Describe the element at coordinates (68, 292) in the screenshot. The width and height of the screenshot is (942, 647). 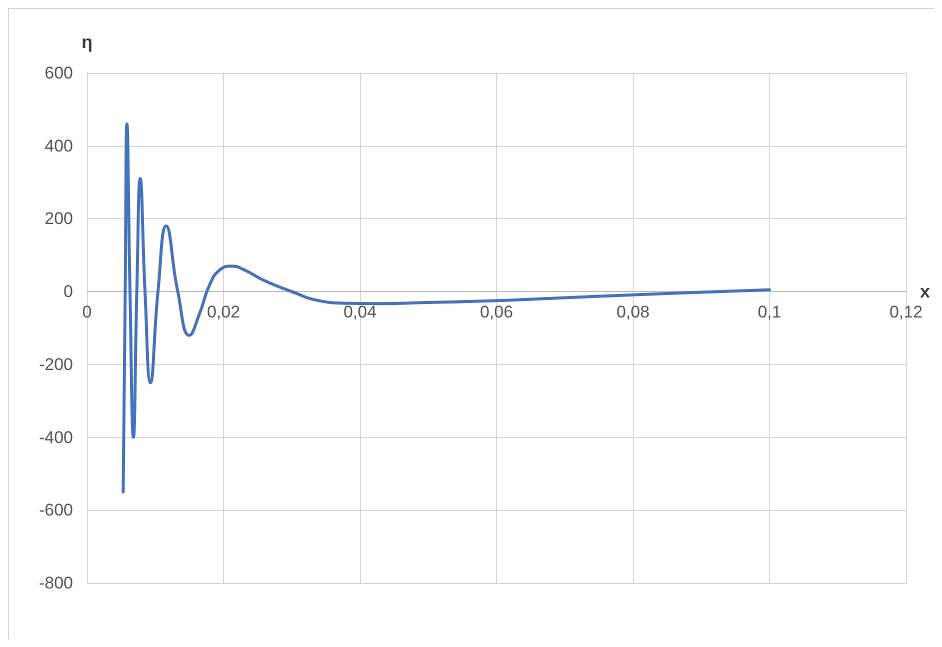
I see `y-tick-label: 0` at that location.